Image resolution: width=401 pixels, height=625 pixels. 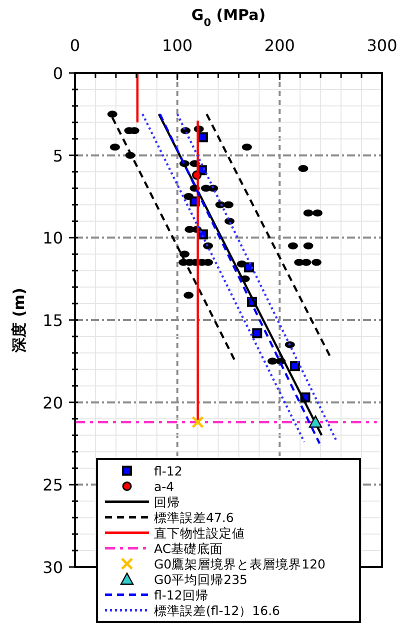 What do you see at coordinates (75, 45) in the screenshot?
I see `x-tick-label: 0` at bounding box center [75, 45].